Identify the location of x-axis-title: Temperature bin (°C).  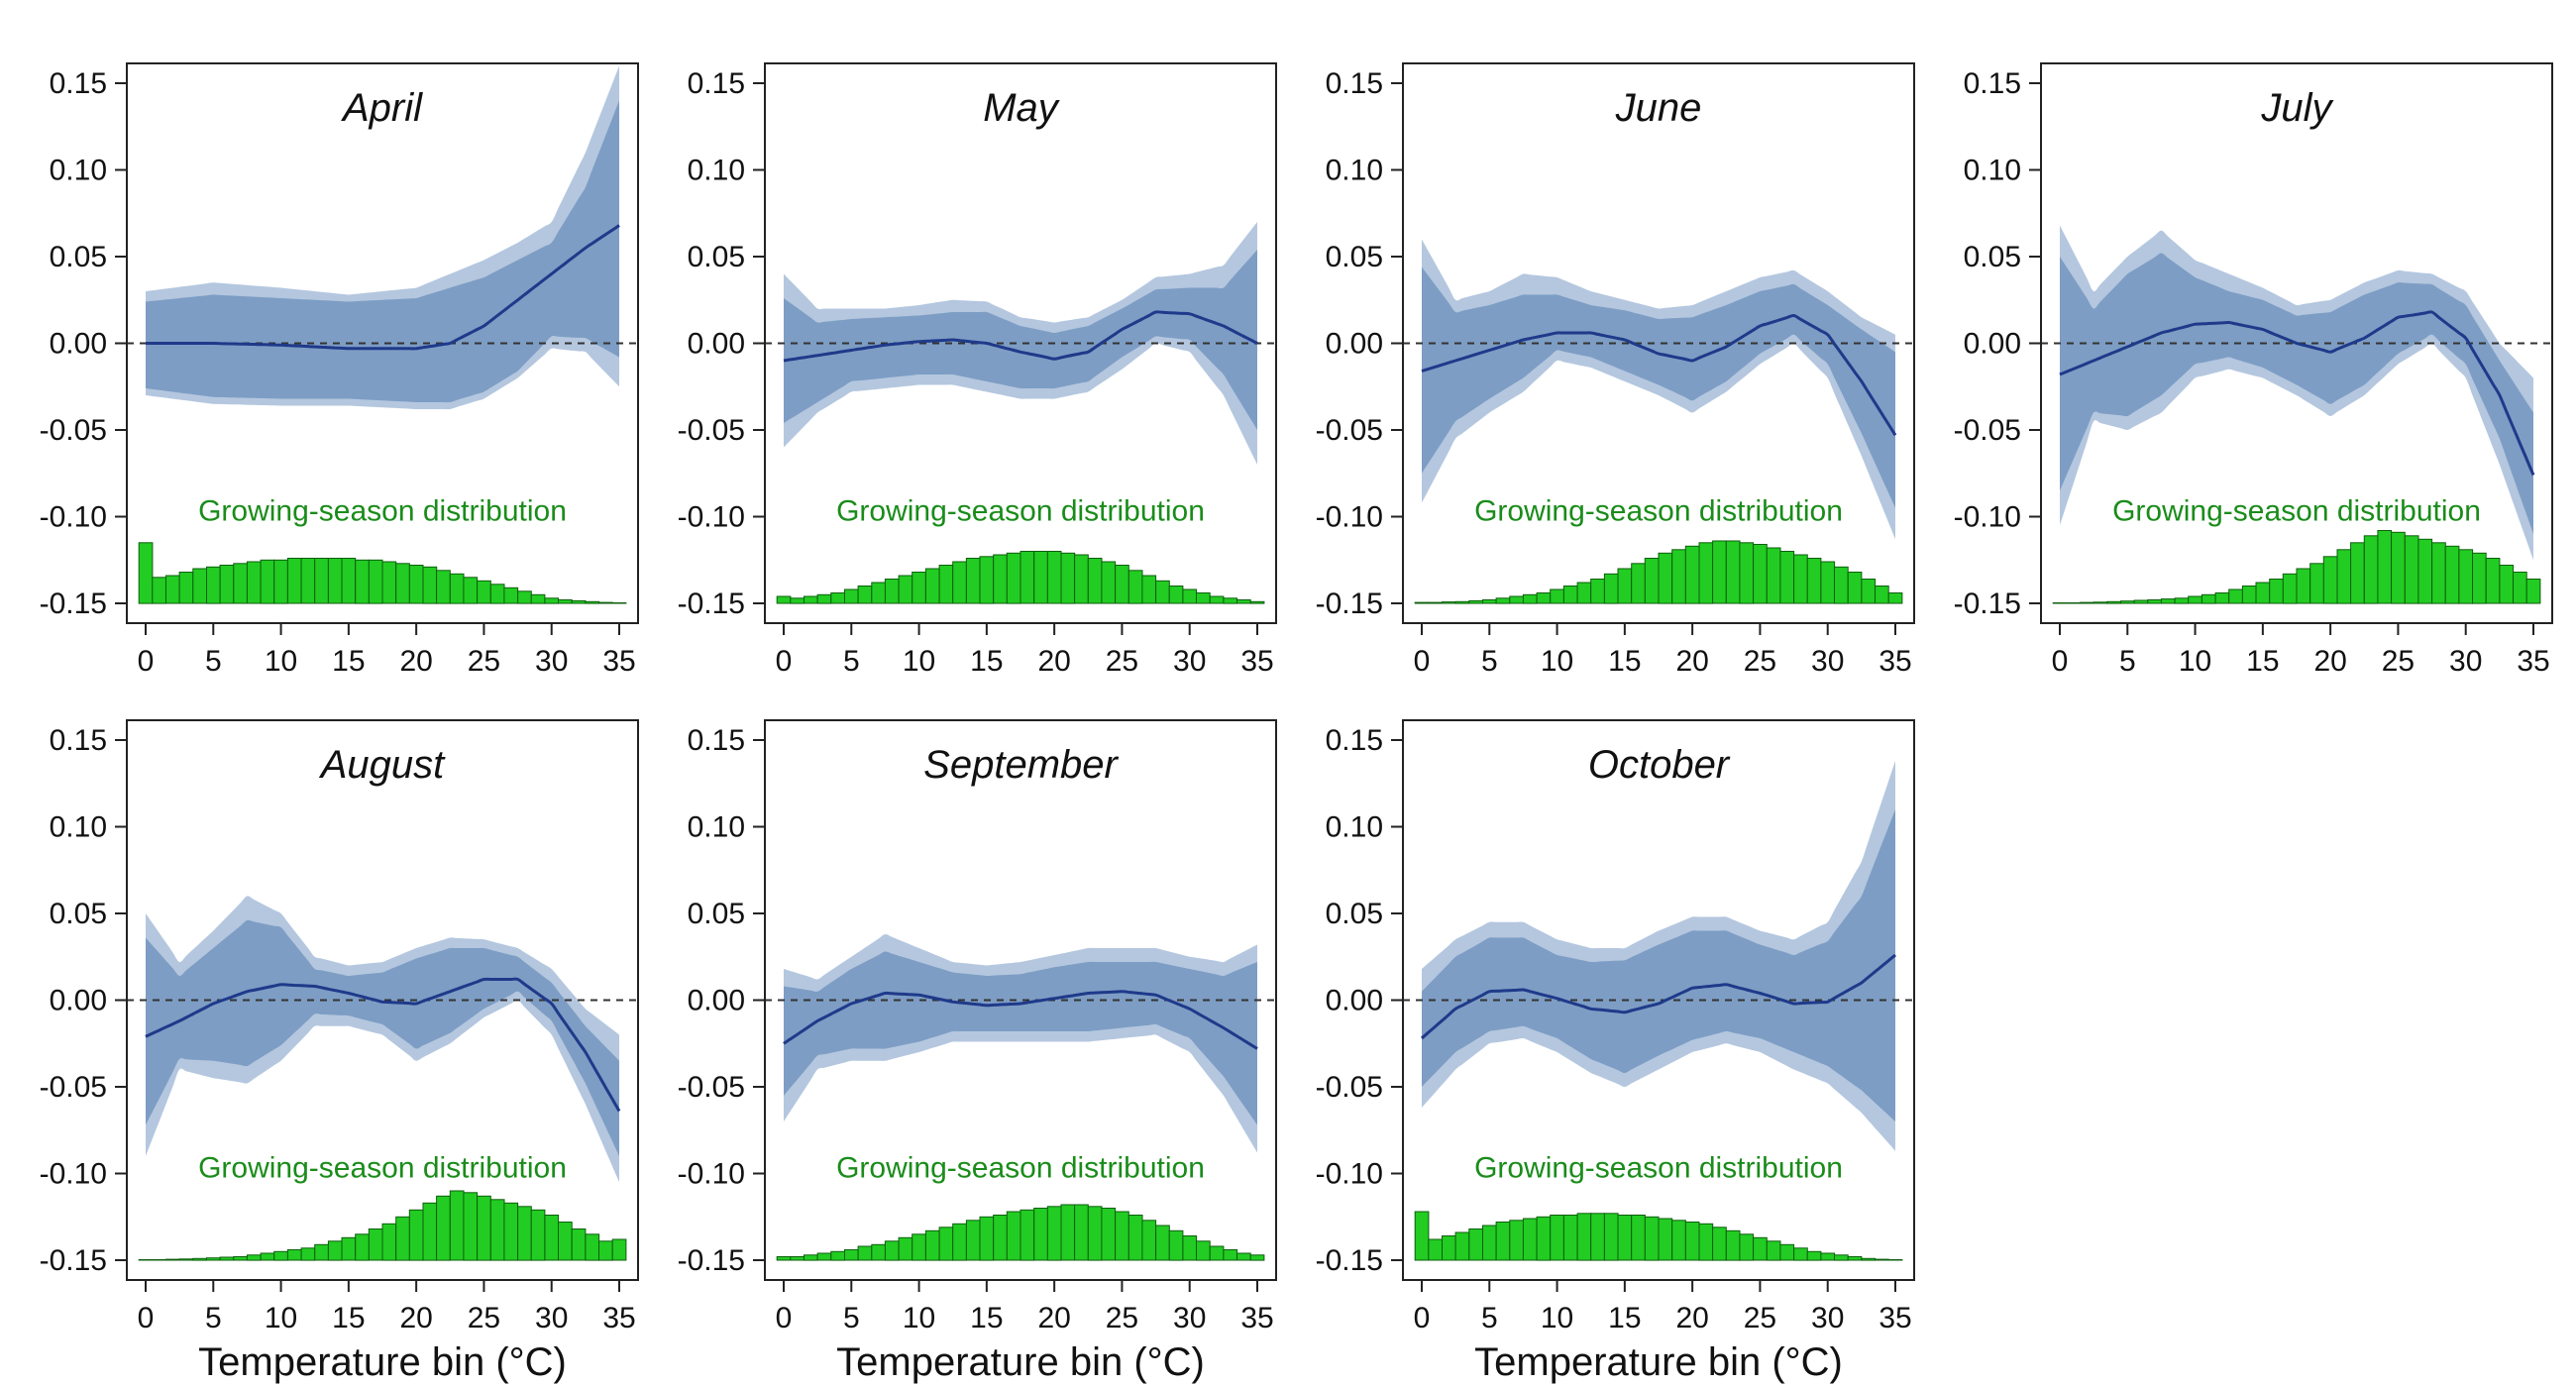
(1020, 1362).